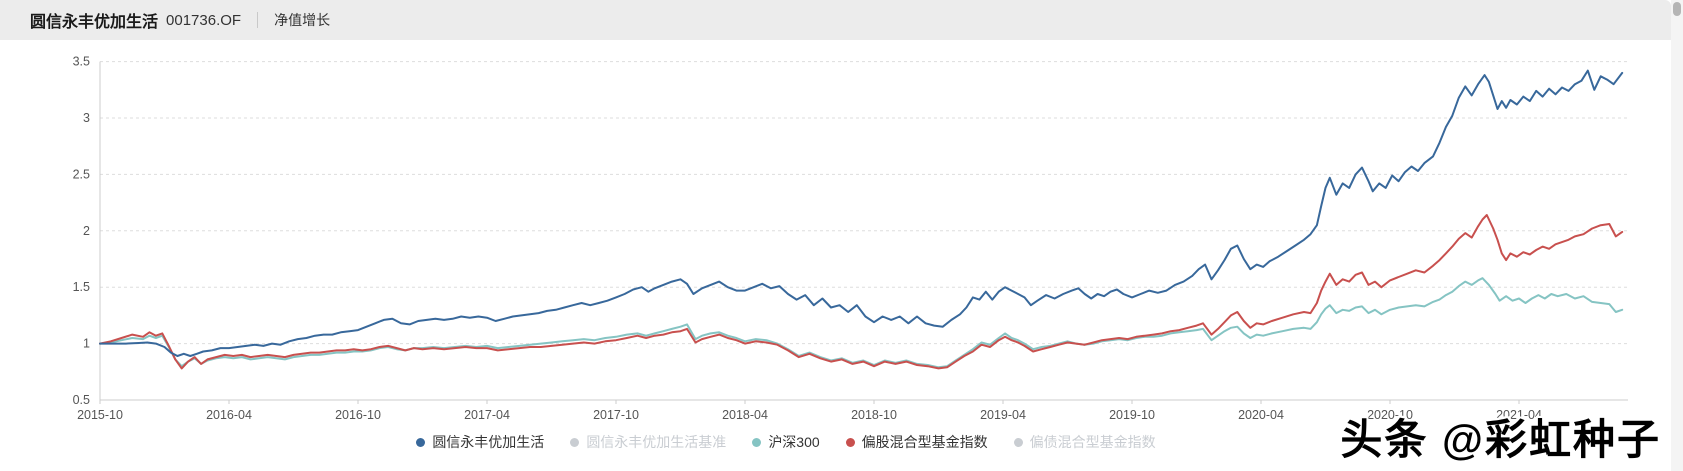 Image resolution: width=1683 pixels, height=471 pixels. I want to click on y-axis-label: 3.5, so click(81, 62).